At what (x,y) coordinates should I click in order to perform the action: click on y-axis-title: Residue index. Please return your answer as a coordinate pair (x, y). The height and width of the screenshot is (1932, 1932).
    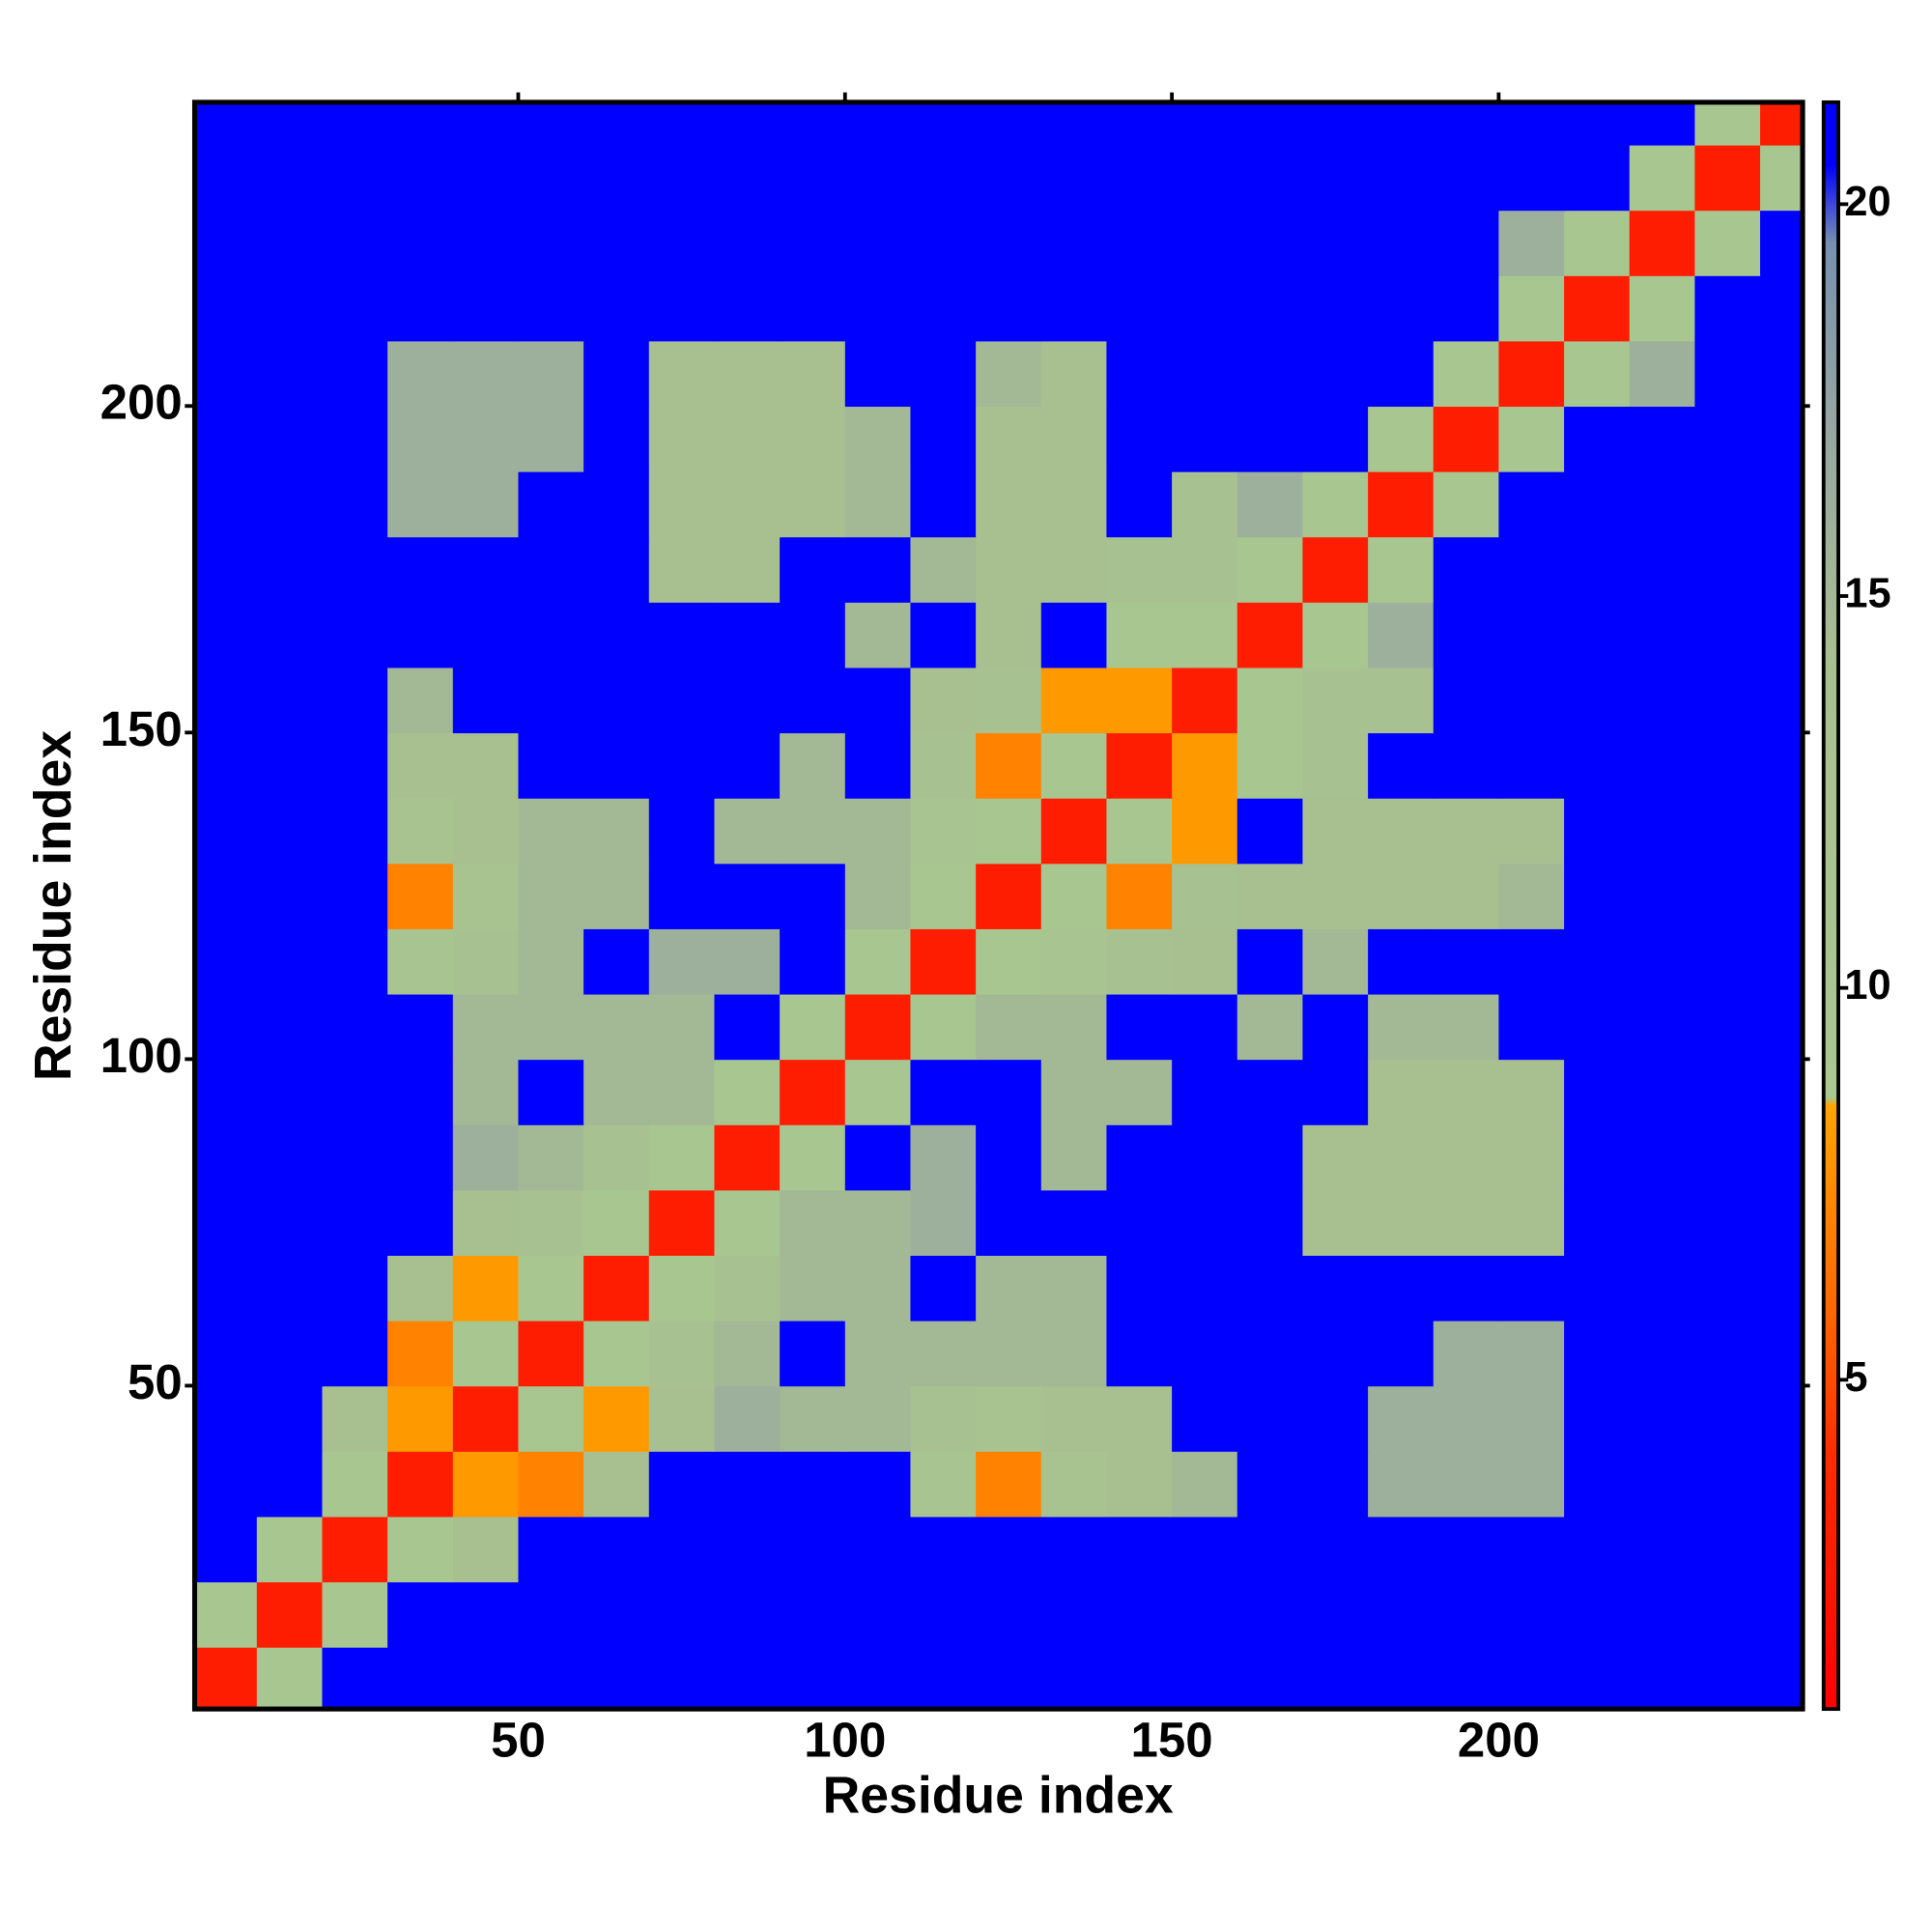
    Looking at the image, I should click on (53, 905).